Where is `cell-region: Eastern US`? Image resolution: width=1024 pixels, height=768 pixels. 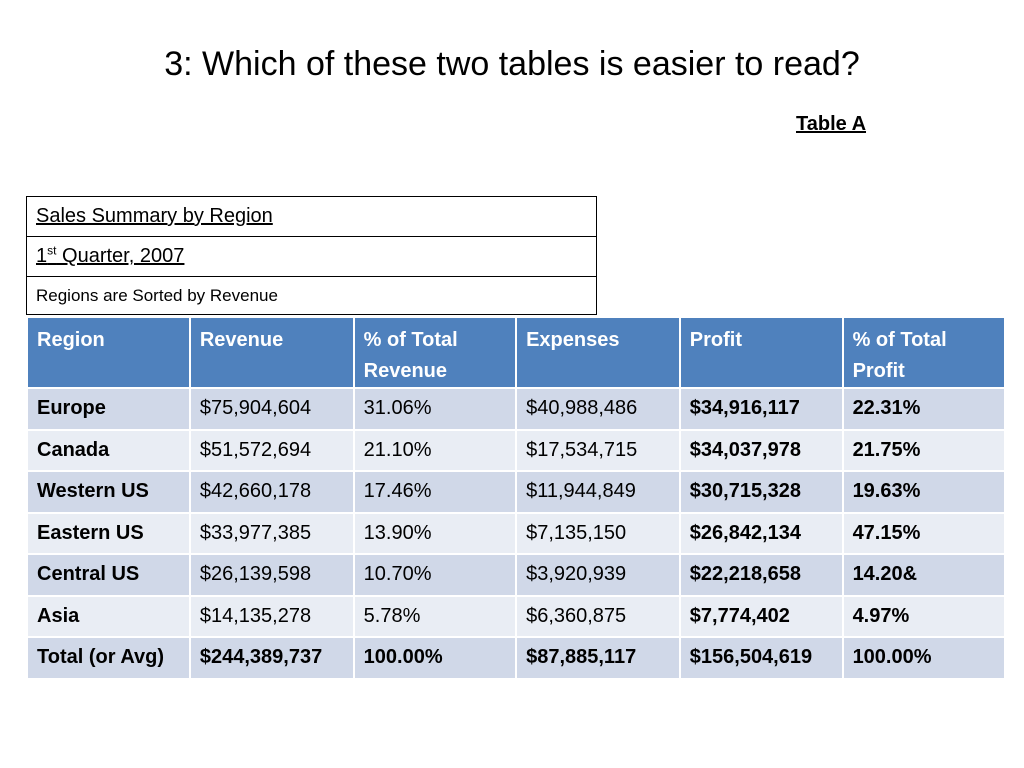
cell-region: Eastern US is located at coordinates (108, 533).